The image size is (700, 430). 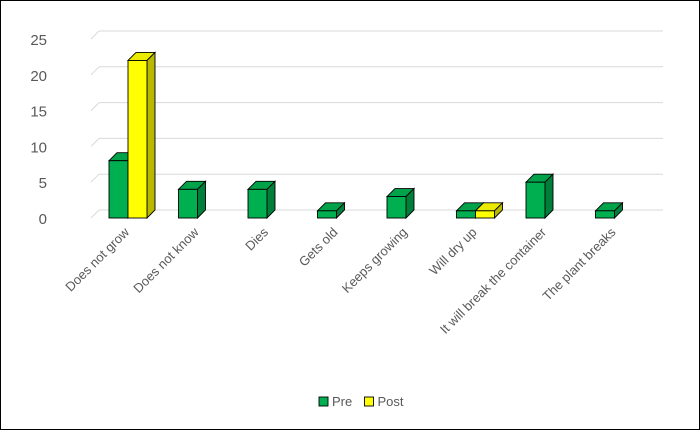 I want to click on category-label: Dies, so click(x=256, y=238).